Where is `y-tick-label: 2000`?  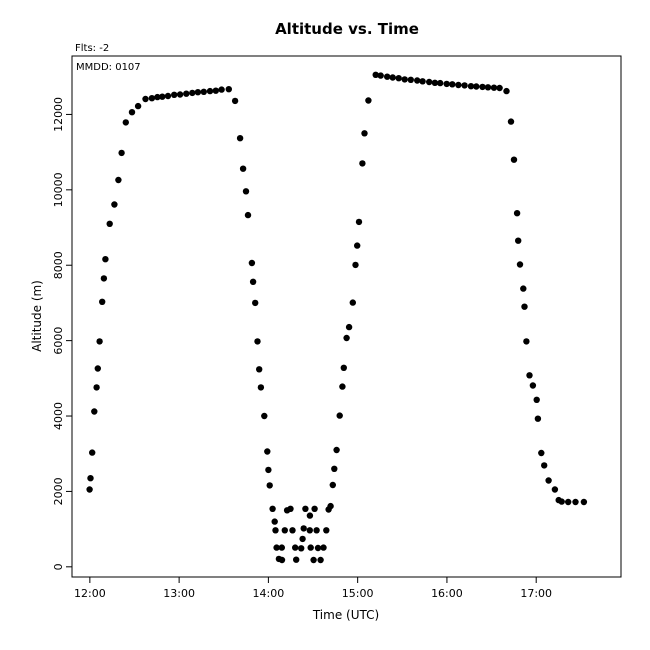
y-tick-label: 2000 is located at coordinates (58, 491).